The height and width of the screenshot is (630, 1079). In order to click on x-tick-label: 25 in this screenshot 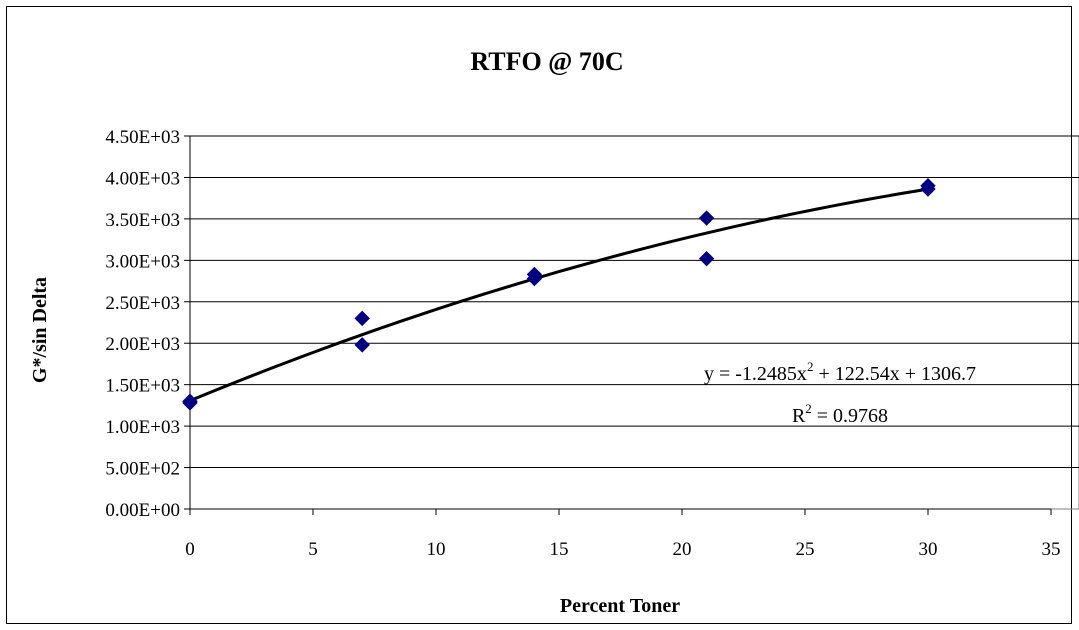, I will do `click(805, 549)`.